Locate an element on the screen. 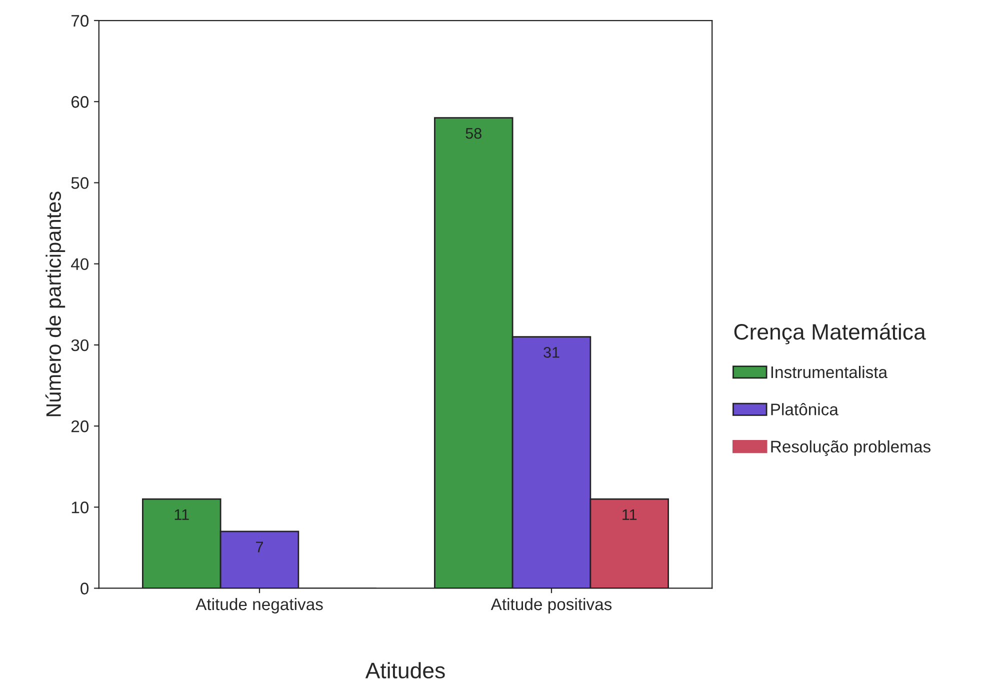  y-tick-label: 30 is located at coordinates (80, 345).